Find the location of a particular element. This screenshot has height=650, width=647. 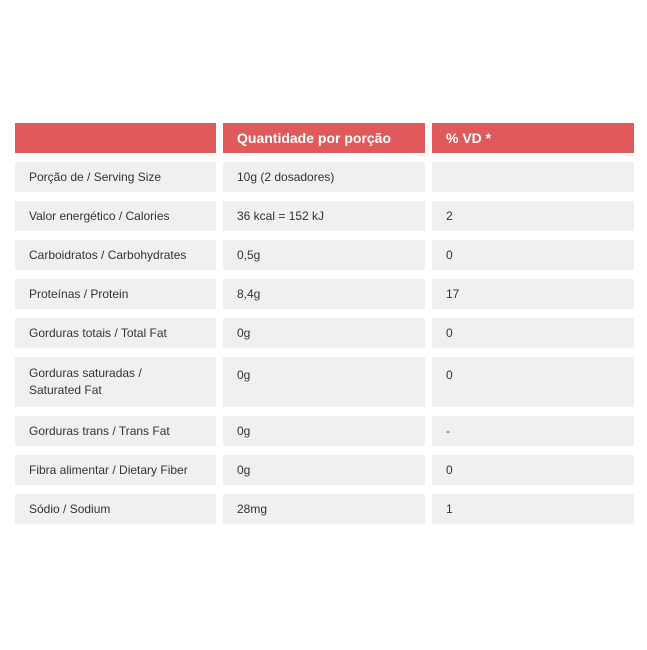

nutrient-name: Porção de / Serving Size is located at coordinates (115, 177).